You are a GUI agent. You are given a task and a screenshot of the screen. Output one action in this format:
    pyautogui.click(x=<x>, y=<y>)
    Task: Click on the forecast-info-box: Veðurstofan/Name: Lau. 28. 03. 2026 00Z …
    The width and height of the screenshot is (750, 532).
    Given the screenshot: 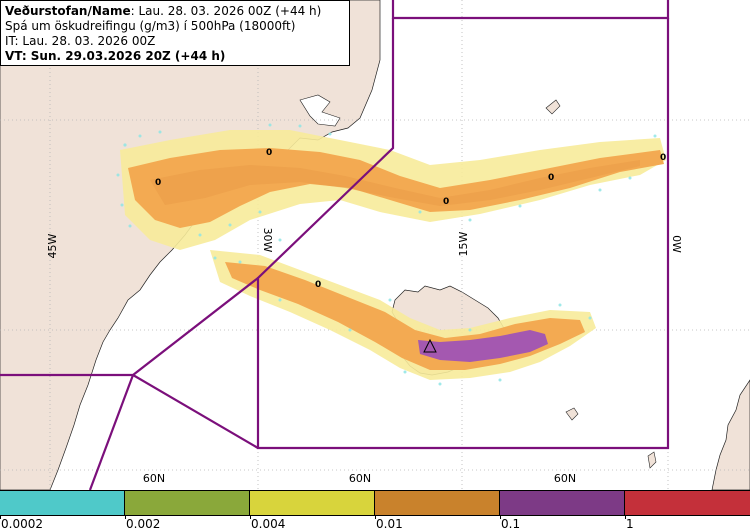 What is the action you would take?
    pyautogui.click(x=175, y=33)
    